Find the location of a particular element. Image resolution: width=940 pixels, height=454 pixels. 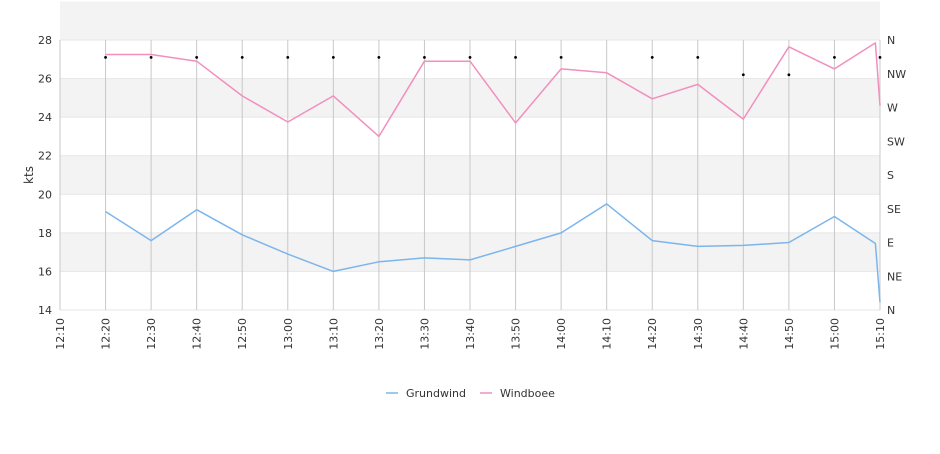

x-tick-label: 14:10 is located at coordinates (607, 334).